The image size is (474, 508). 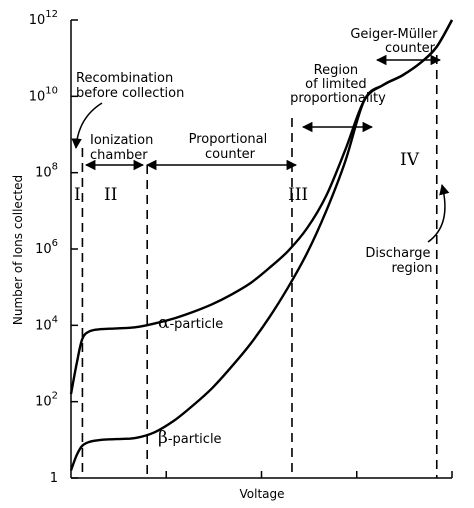 I want to click on y-tick-label: 10¹⁰, so click(x=43, y=94).